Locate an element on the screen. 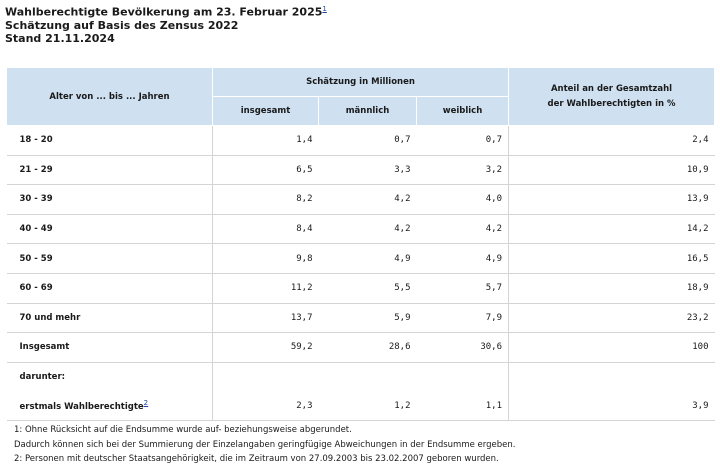 The image size is (720, 467). cell-total: 11,2 is located at coordinates (265, 288).